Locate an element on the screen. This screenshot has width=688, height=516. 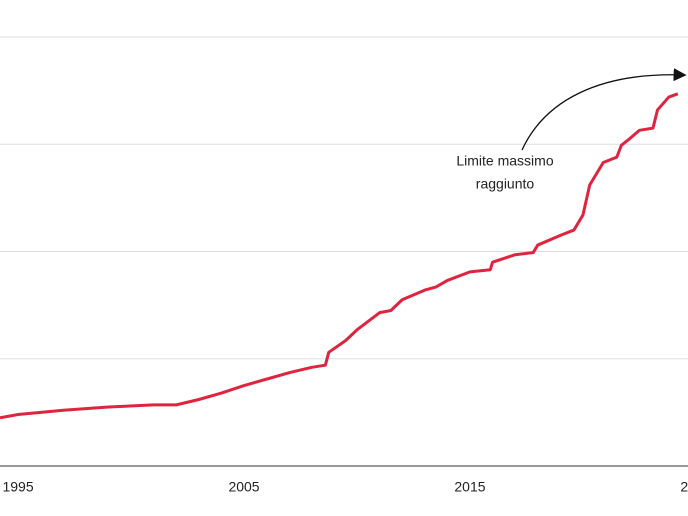
x-tick-label: 2025 is located at coordinates (684, 487).